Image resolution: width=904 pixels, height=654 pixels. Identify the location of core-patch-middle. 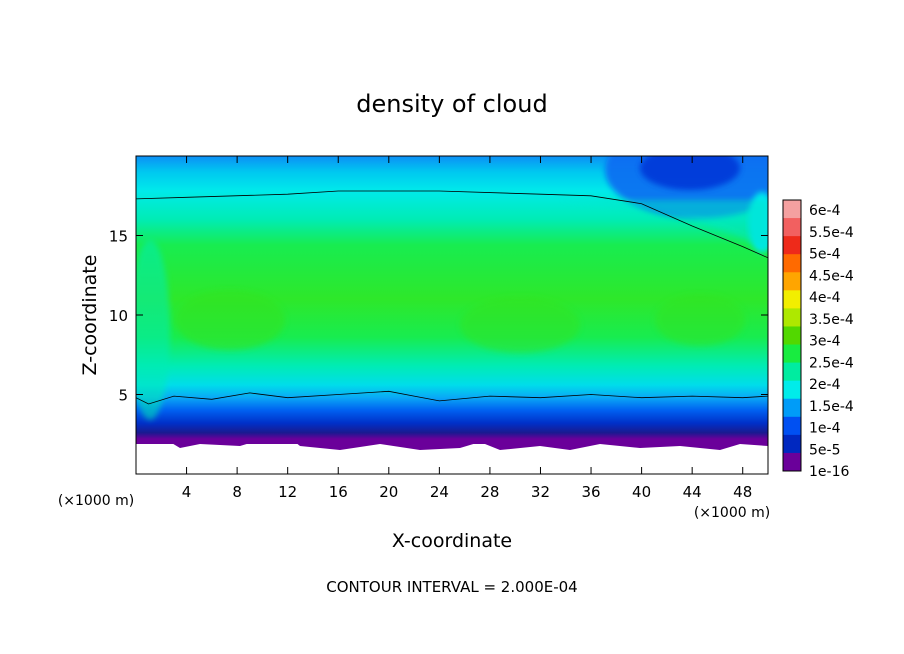
(520, 325).